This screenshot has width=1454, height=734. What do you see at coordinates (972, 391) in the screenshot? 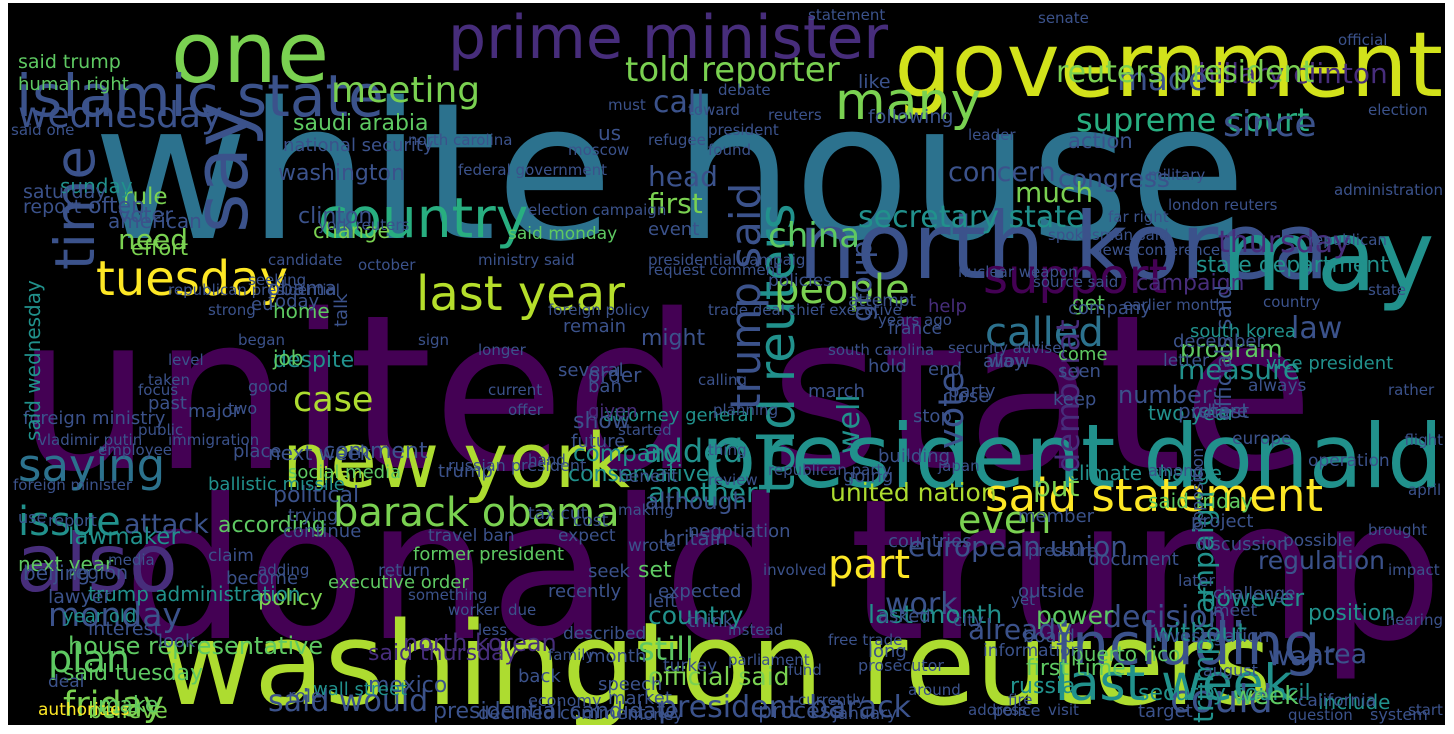
I see `cloud-word: party` at bounding box center [972, 391].